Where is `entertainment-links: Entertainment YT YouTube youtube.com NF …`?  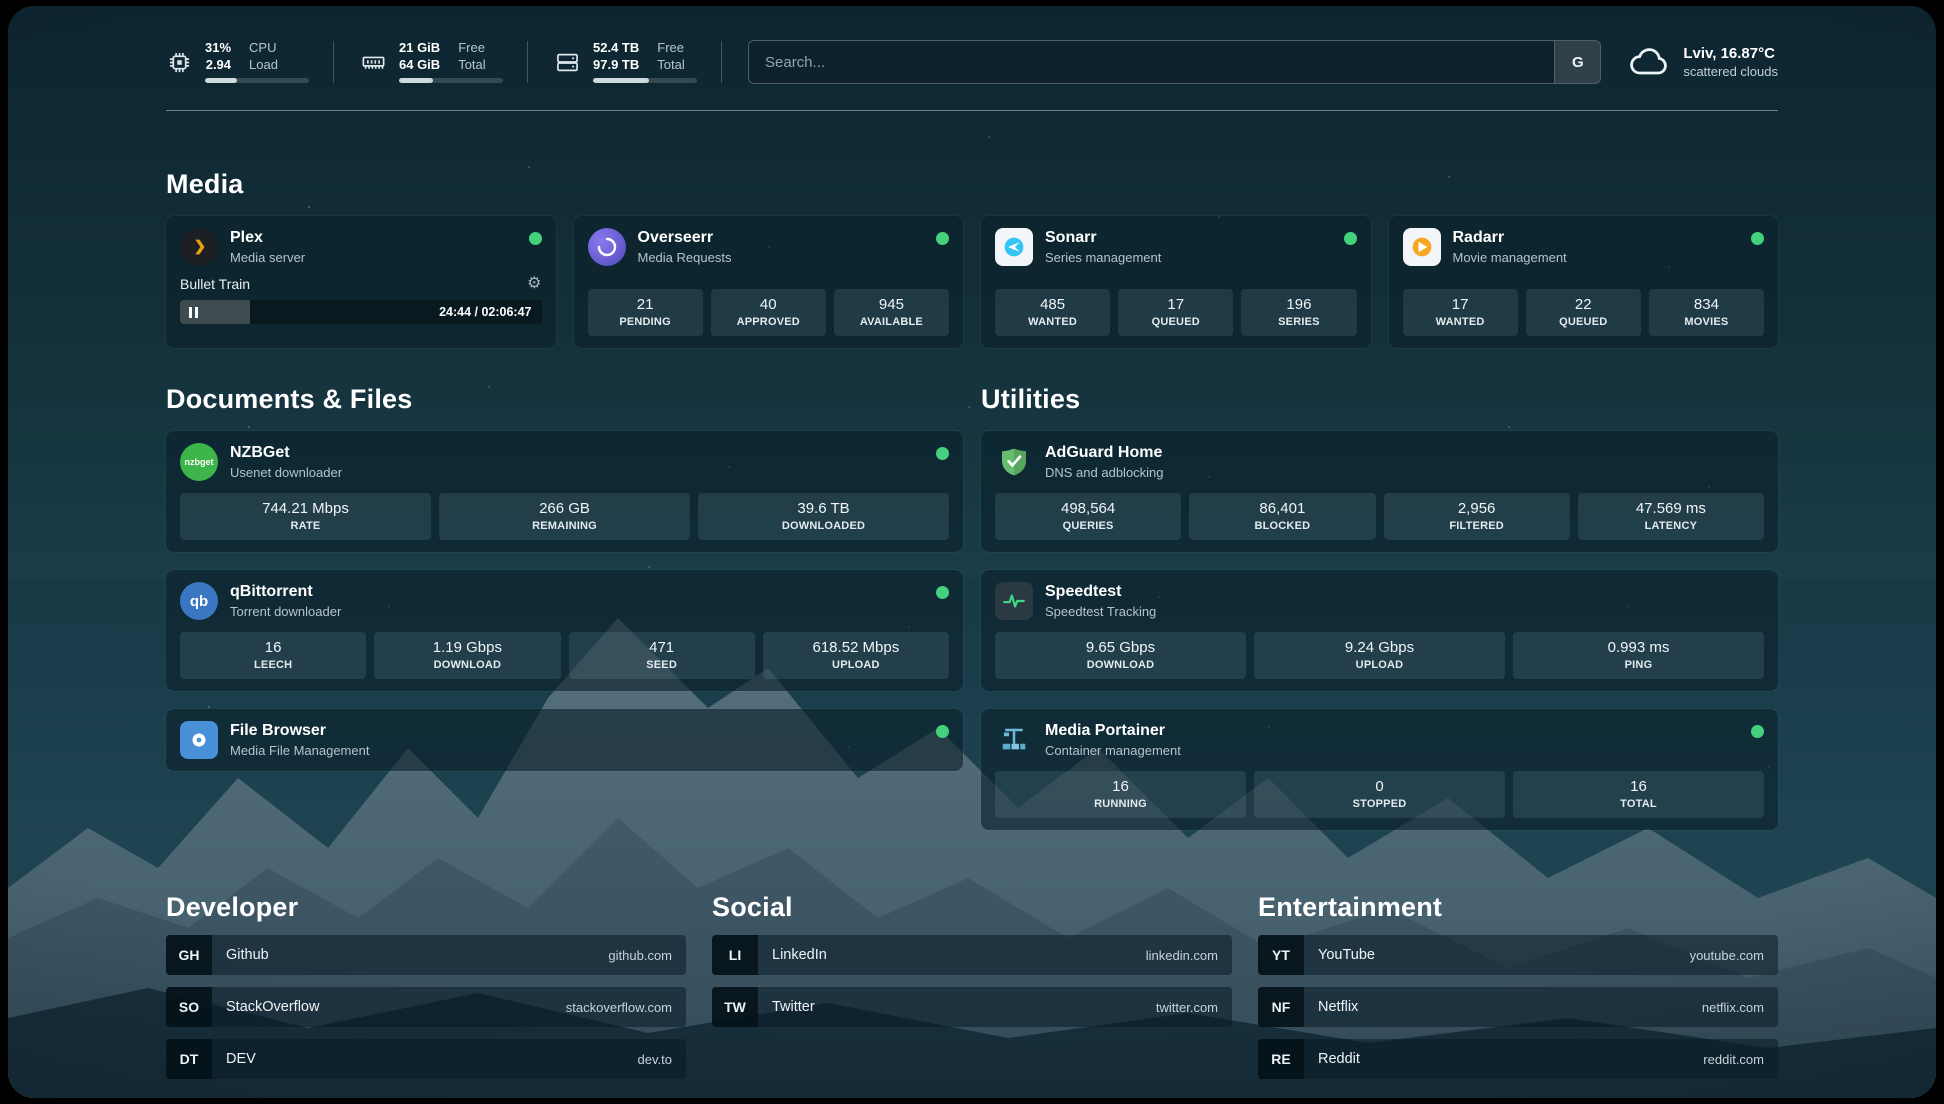
entertainment-links: Entertainment YT YouTube youtube.com NF … is located at coordinates (1518, 985).